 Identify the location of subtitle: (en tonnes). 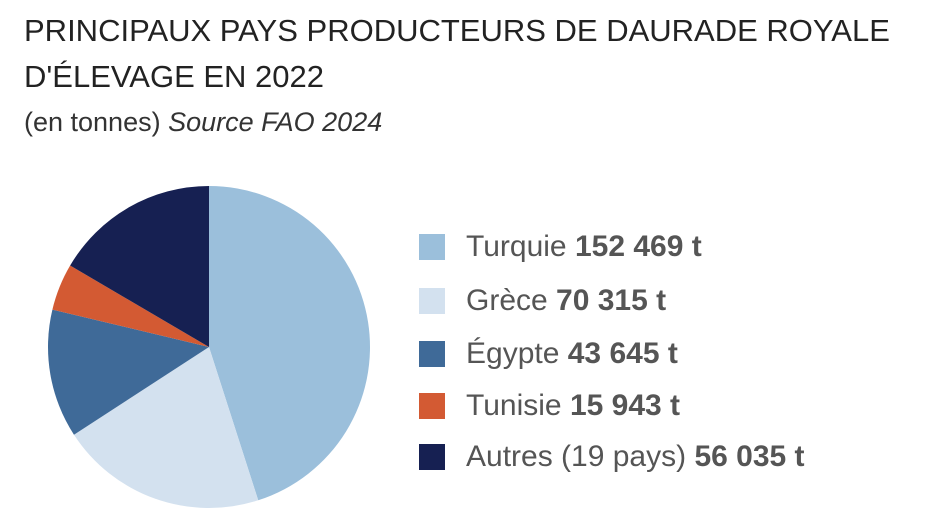
(92, 122).